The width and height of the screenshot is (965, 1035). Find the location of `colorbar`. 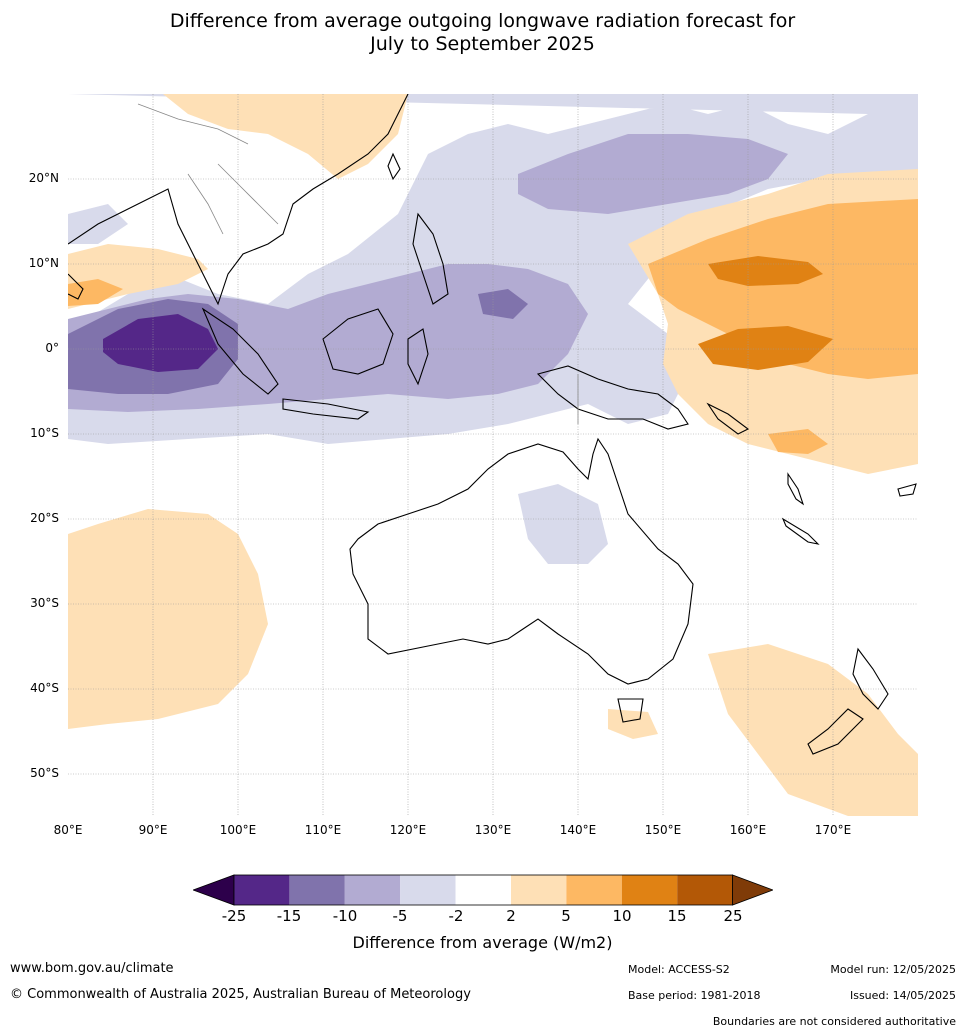

colorbar is located at coordinates (483, 890).